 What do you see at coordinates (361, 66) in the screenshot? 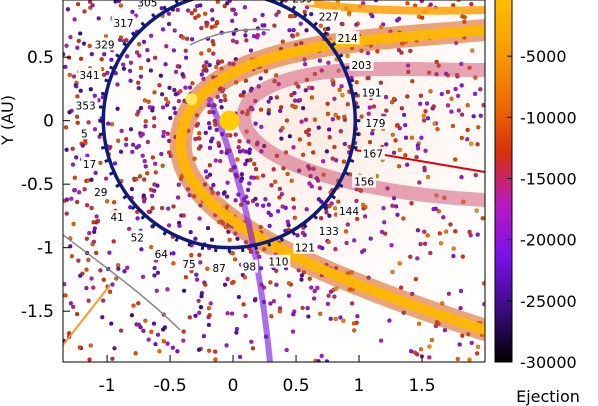
I see `orbit-label-text: 203` at bounding box center [361, 66].